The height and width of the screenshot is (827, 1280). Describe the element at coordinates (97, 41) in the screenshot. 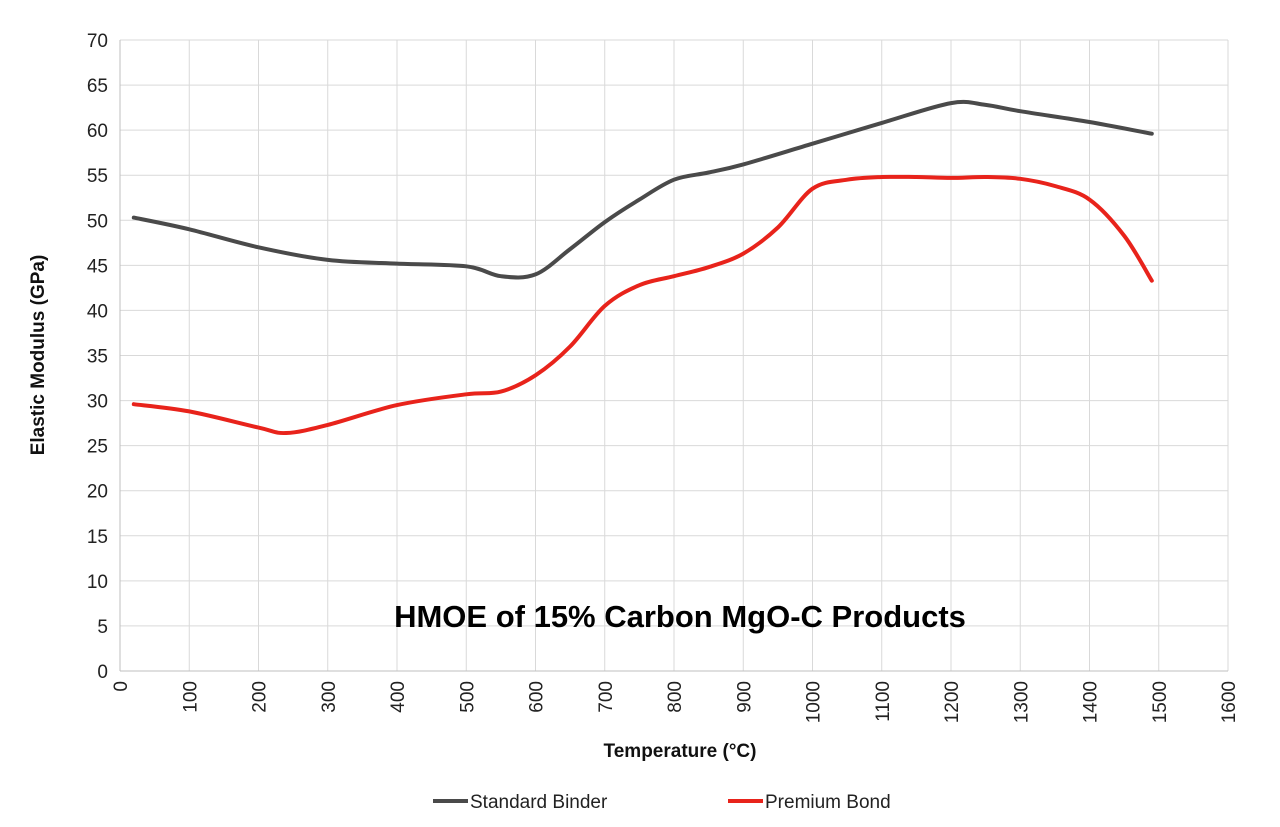

I see `y-tick-label: 70` at that location.